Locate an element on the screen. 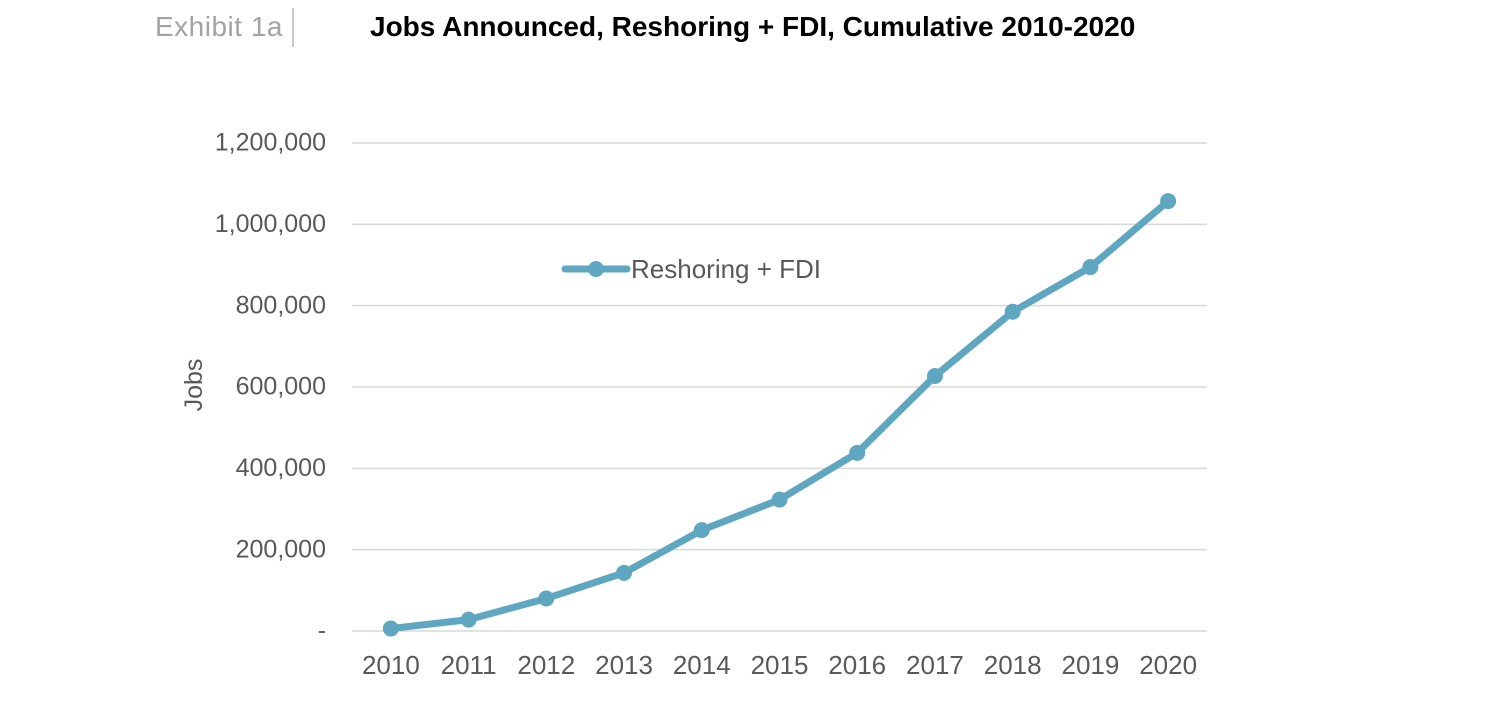 Image resolution: width=1492 pixels, height=720 pixels. data-point-2012 is located at coordinates (546, 598).